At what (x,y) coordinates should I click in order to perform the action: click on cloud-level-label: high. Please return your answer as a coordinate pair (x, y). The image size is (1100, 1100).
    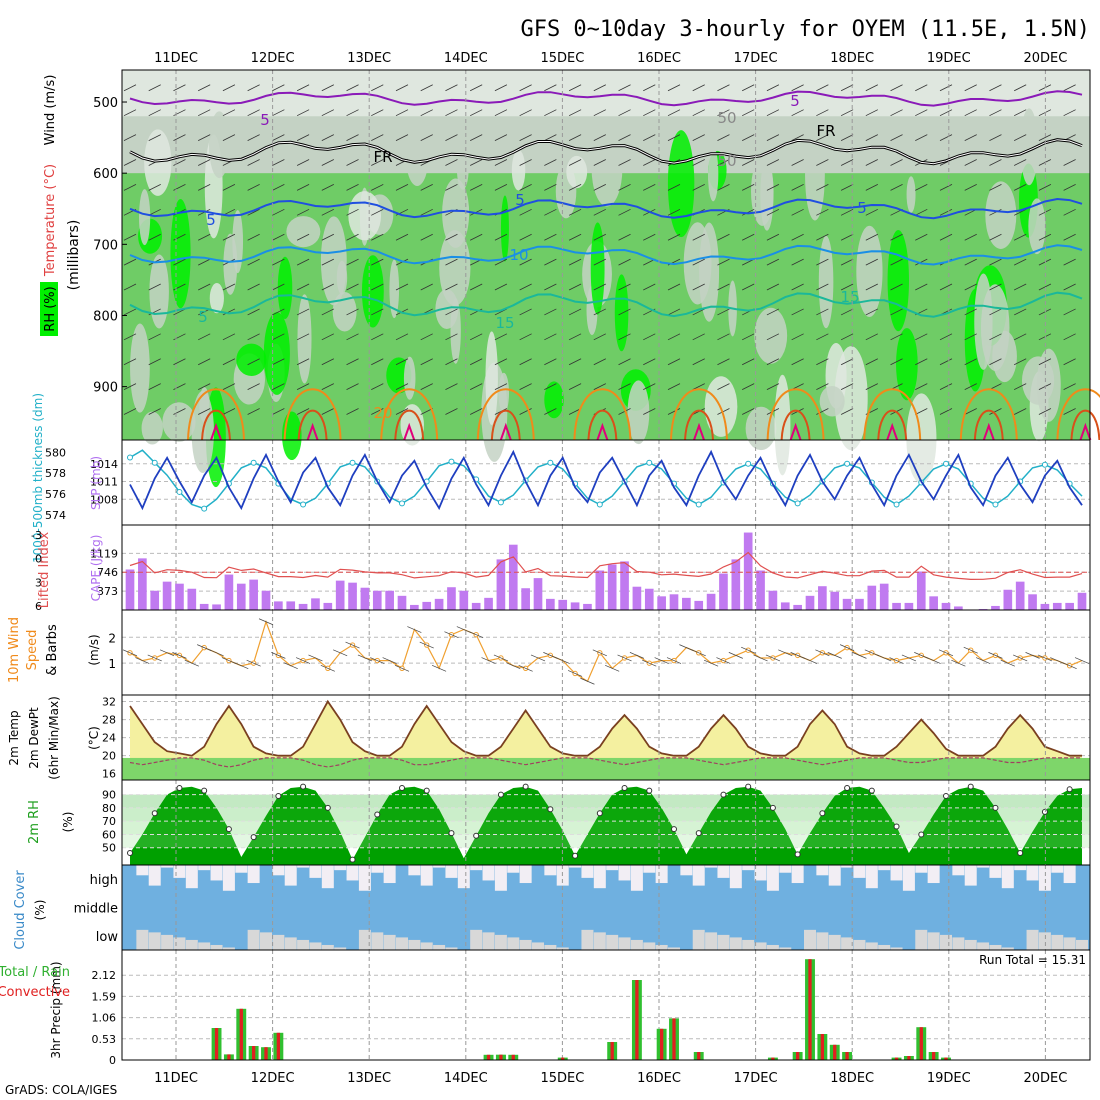
    Looking at the image, I should click on (104, 880).